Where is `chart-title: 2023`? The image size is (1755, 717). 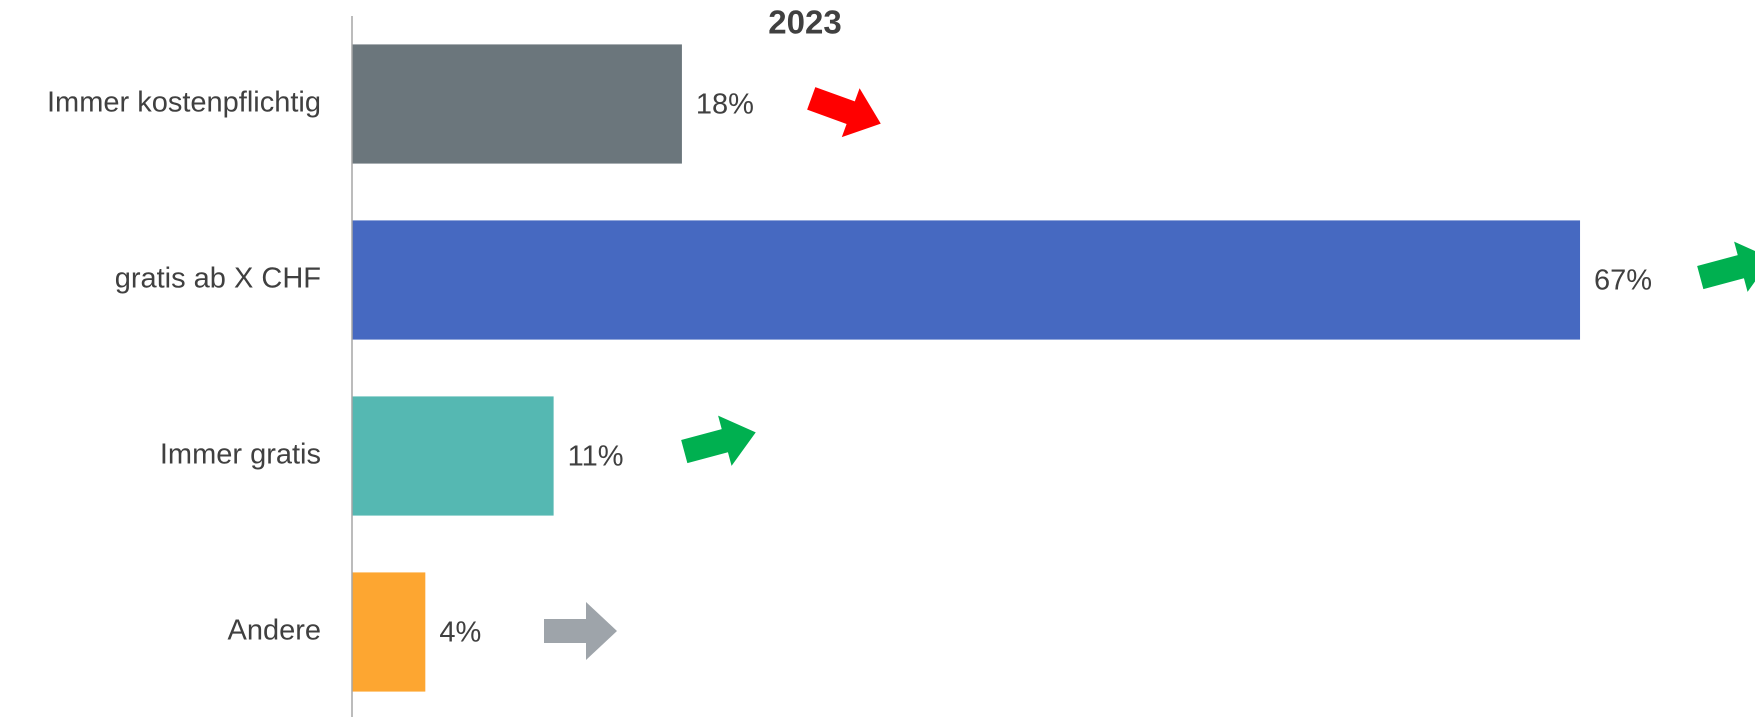 chart-title: 2023 is located at coordinates (804, 22).